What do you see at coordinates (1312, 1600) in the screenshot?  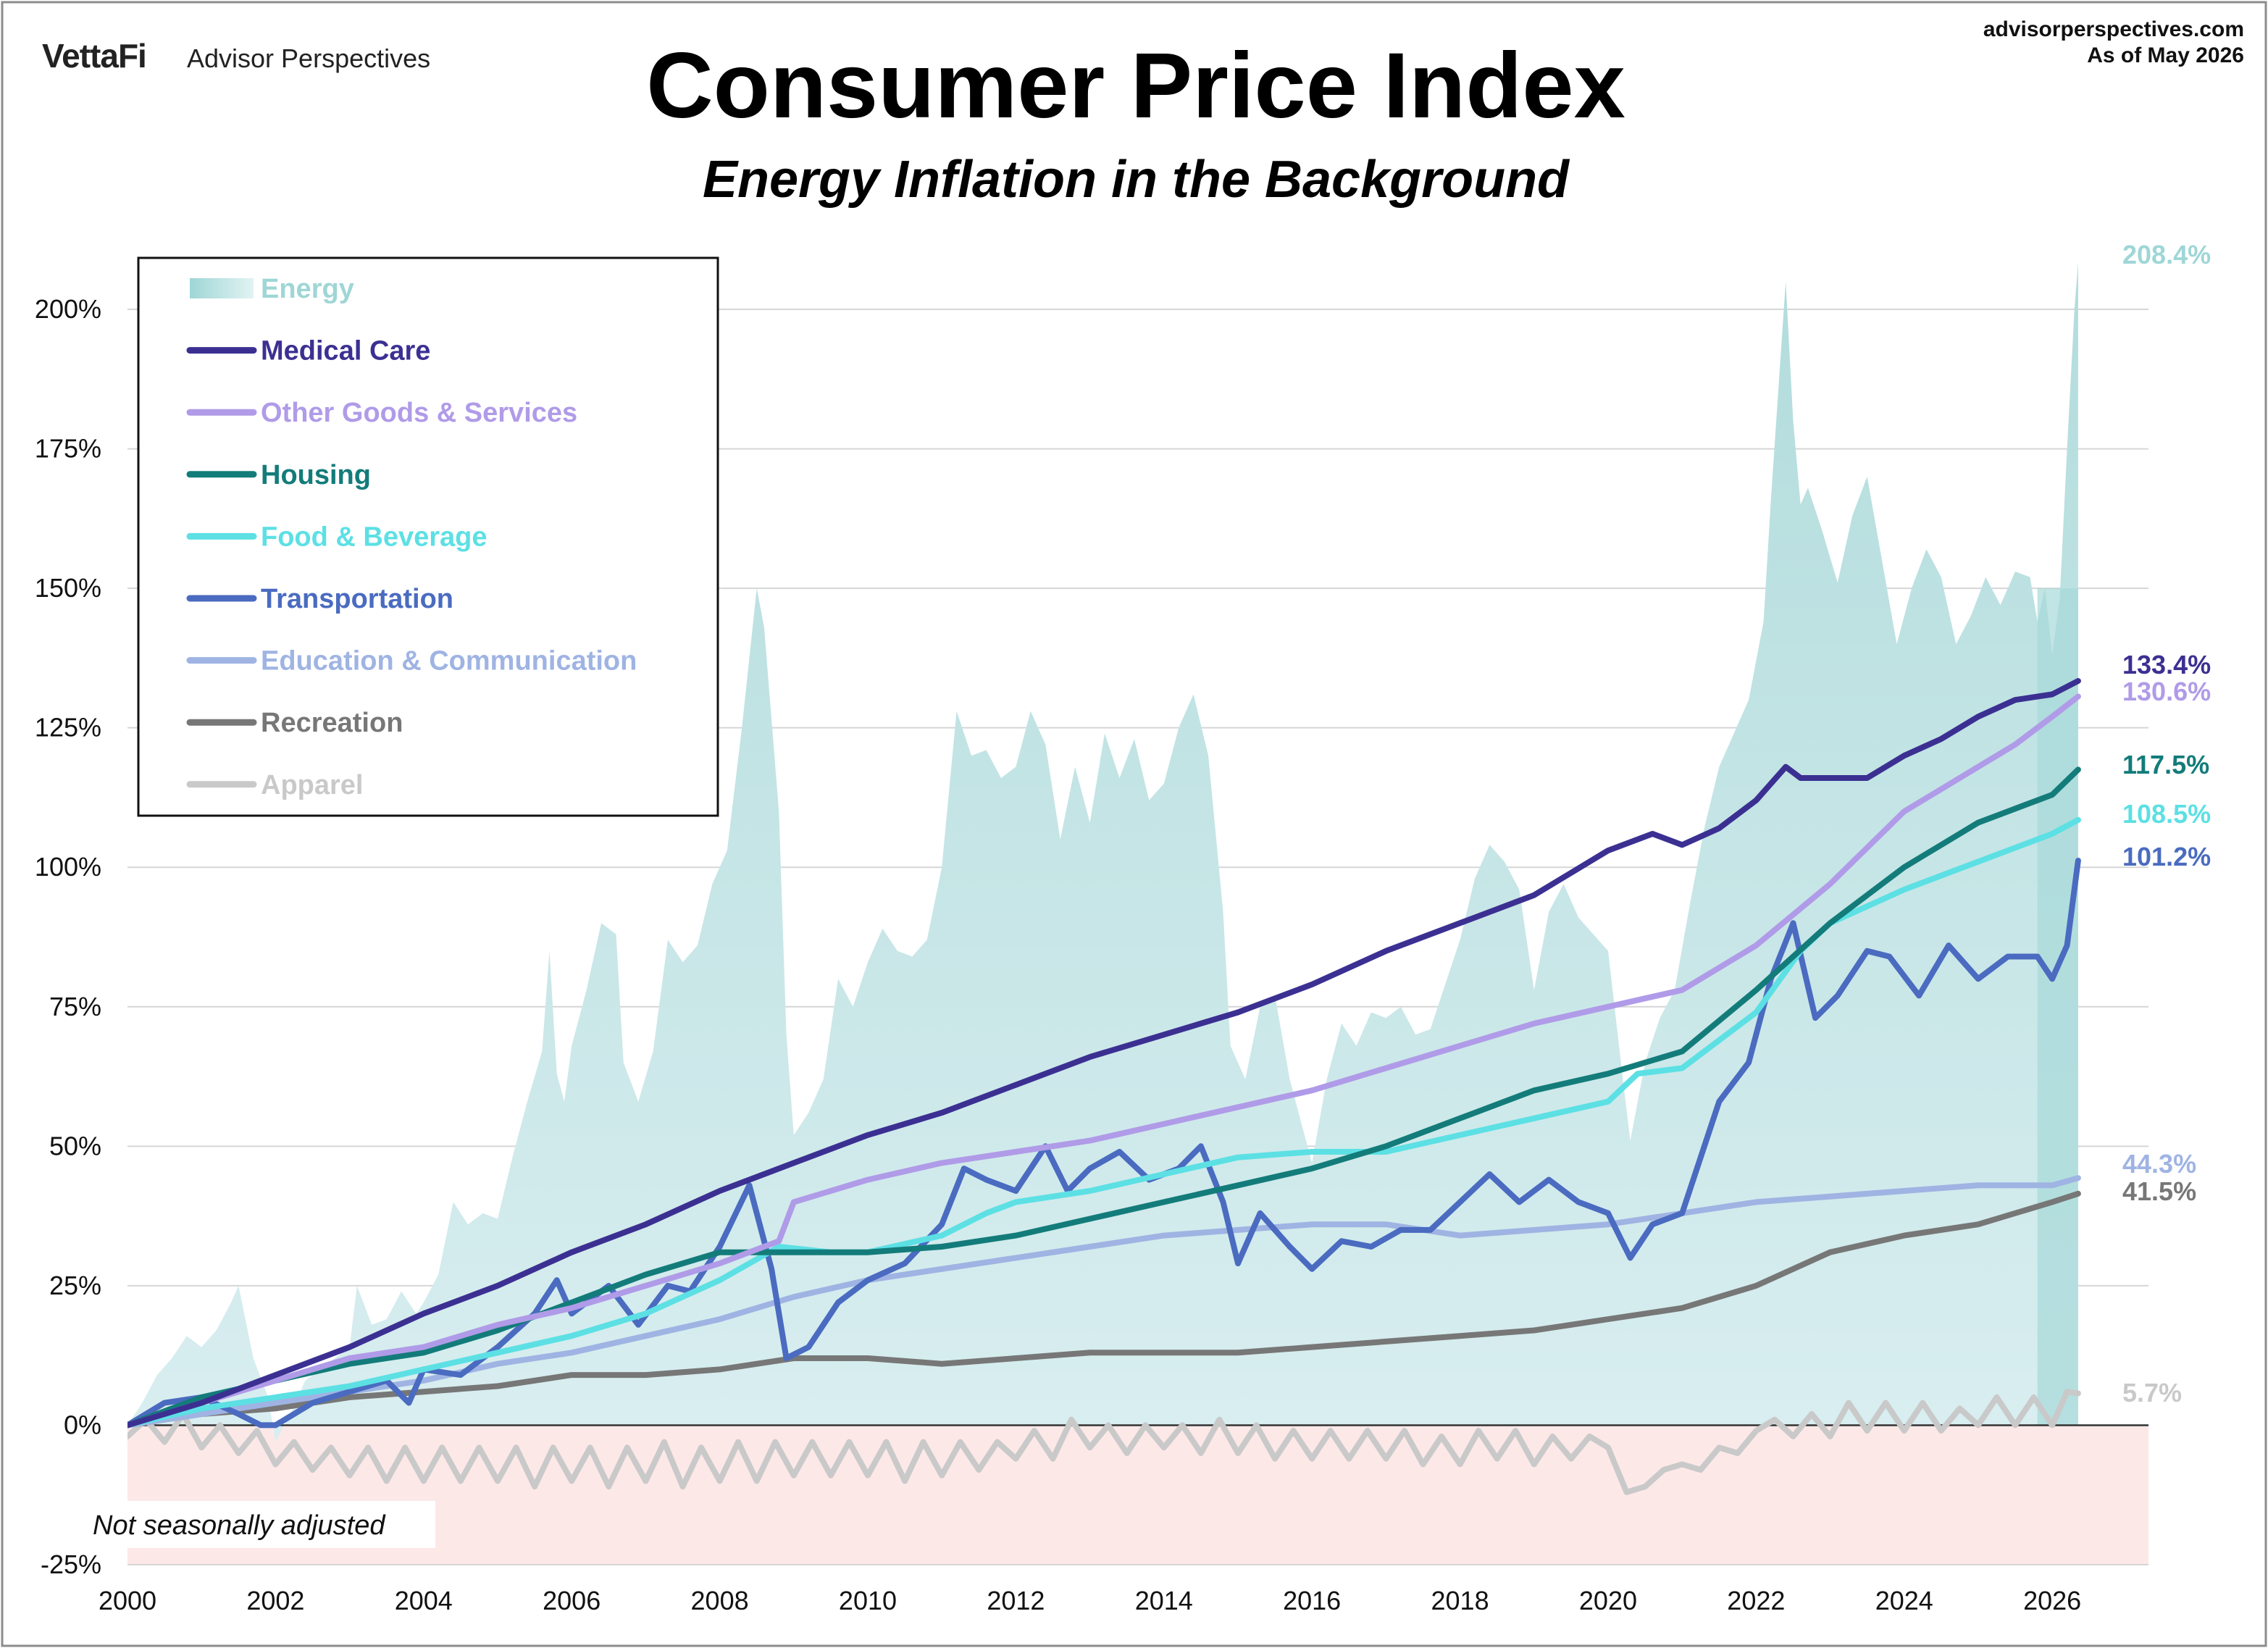 I see `x-tick-label: 2016` at bounding box center [1312, 1600].